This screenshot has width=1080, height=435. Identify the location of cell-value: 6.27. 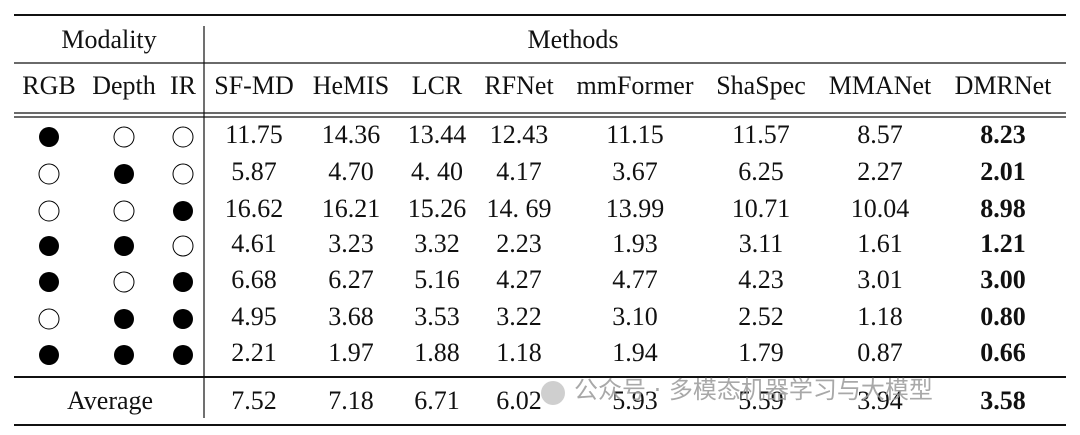
(351, 279).